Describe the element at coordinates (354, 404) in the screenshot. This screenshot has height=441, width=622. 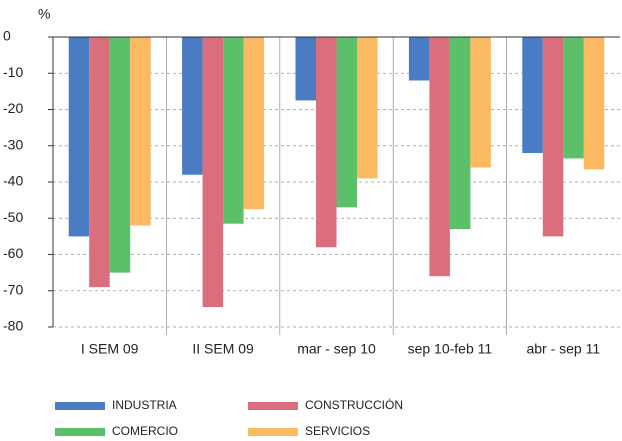
I see `legend-label: CONSTRUCCIÓN` at that location.